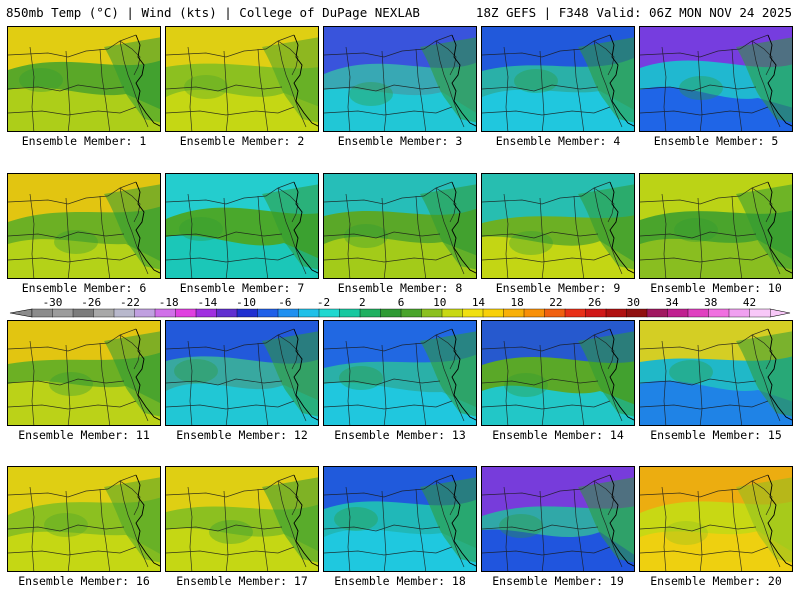 Image resolution: width=800 pixels, height=600 pixels. Describe the element at coordinates (400, 288) in the screenshot. I see `ensemble-member-label: Ensemble Member: 8` at that location.